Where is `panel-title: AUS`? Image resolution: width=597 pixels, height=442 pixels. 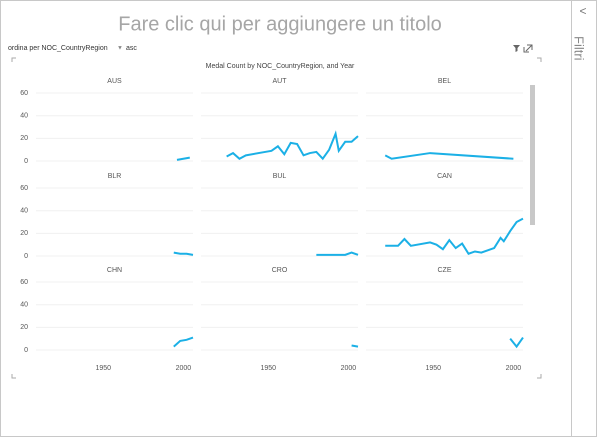
panel-title: AUS is located at coordinates (114, 81).